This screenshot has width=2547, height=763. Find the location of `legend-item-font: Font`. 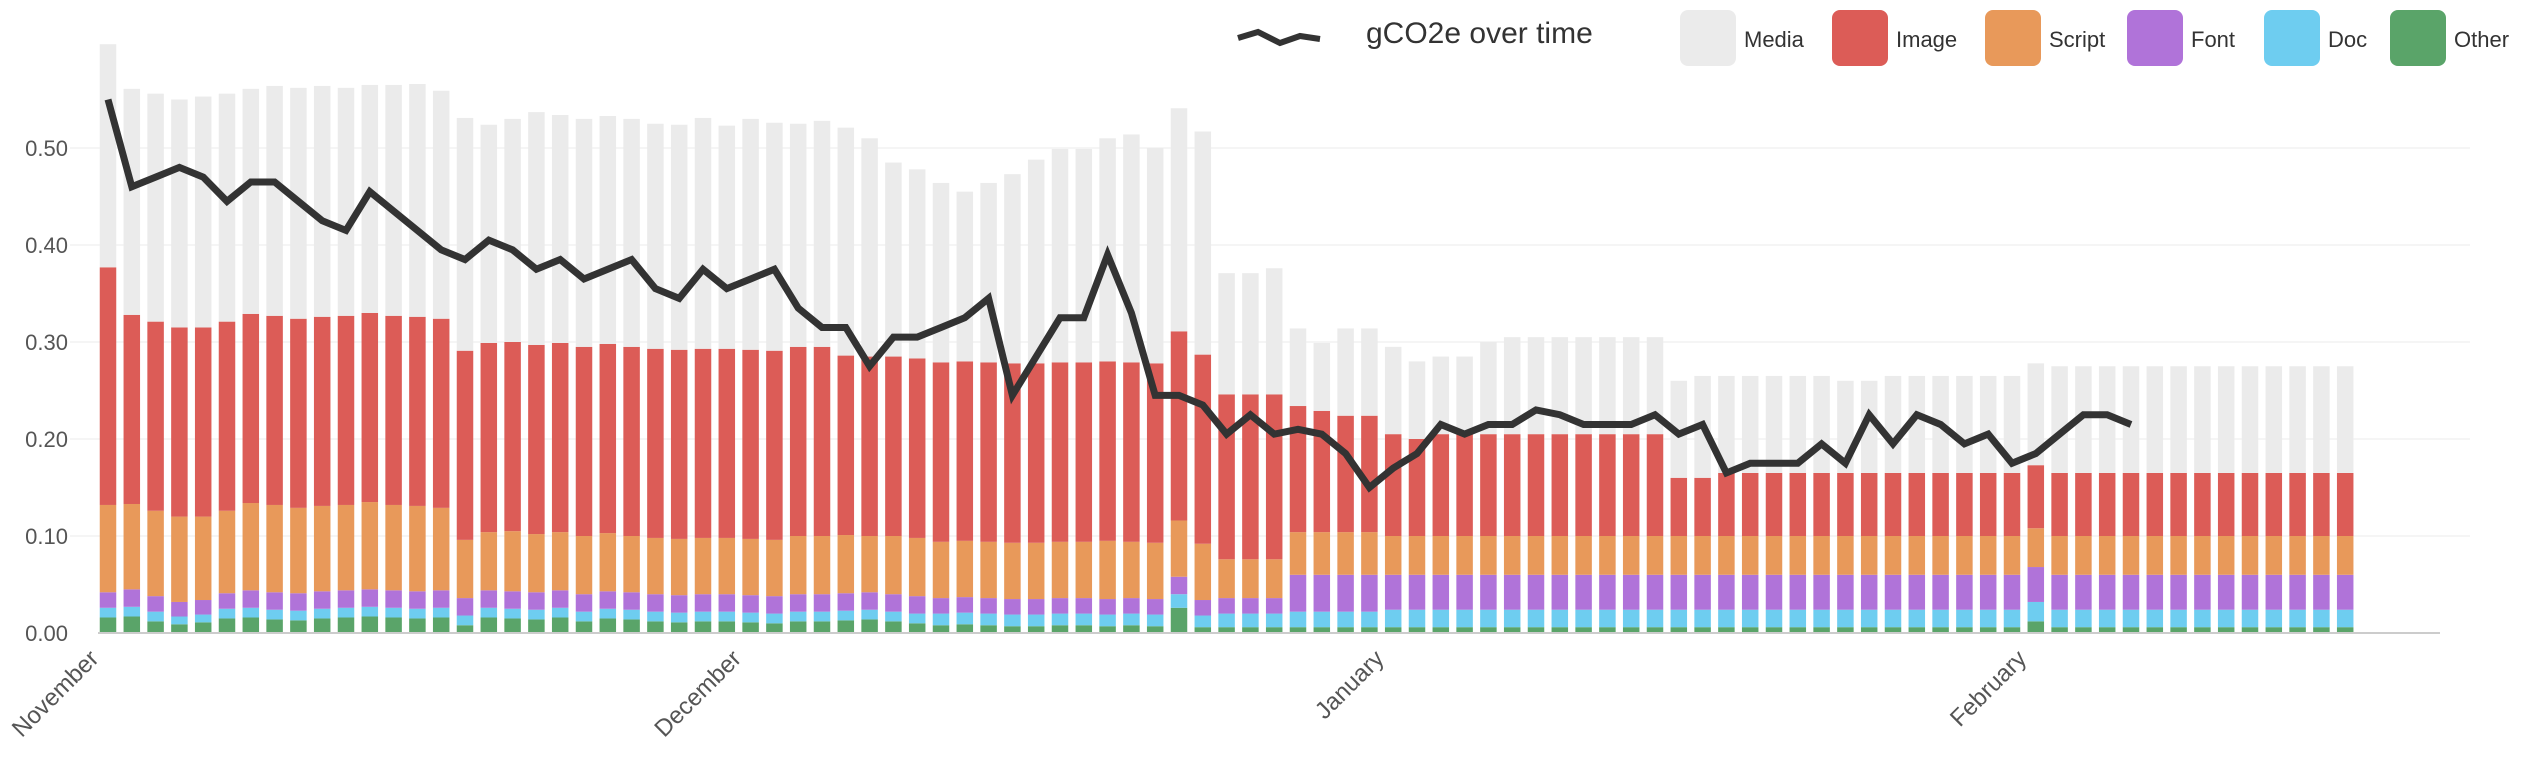

legend-item-font: Font is located at coordinates (2181, 38).